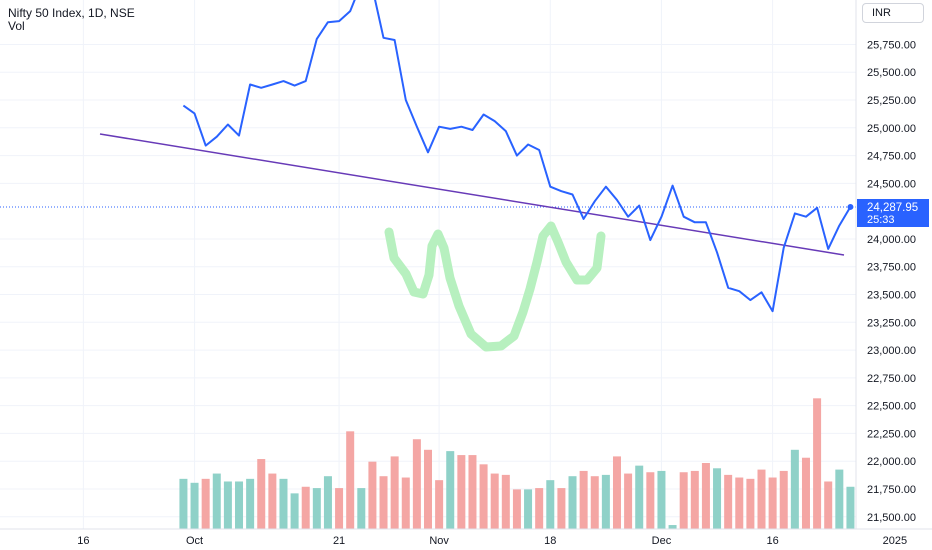 The image size is (932, 550). Describe the element at coordinates (16, 26) in the screenshot. I see `volume-legend: Vol` at that location.